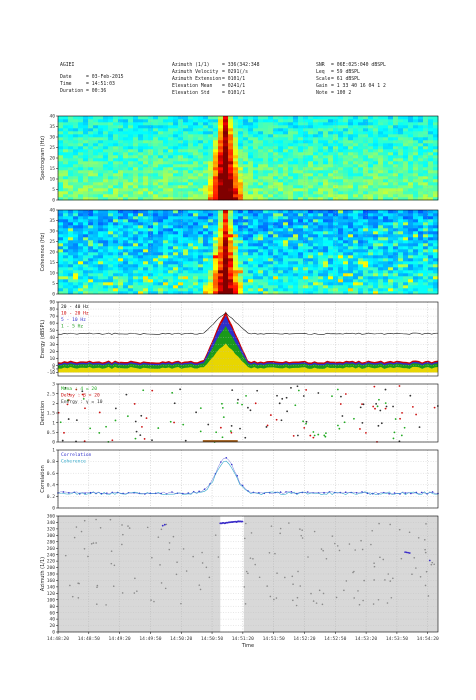 The image size is (476, 700). What do you see at coordinates (52, 159) in the screenshot?
I see `y-tick-label: 20` at bounding box center [52, 159].